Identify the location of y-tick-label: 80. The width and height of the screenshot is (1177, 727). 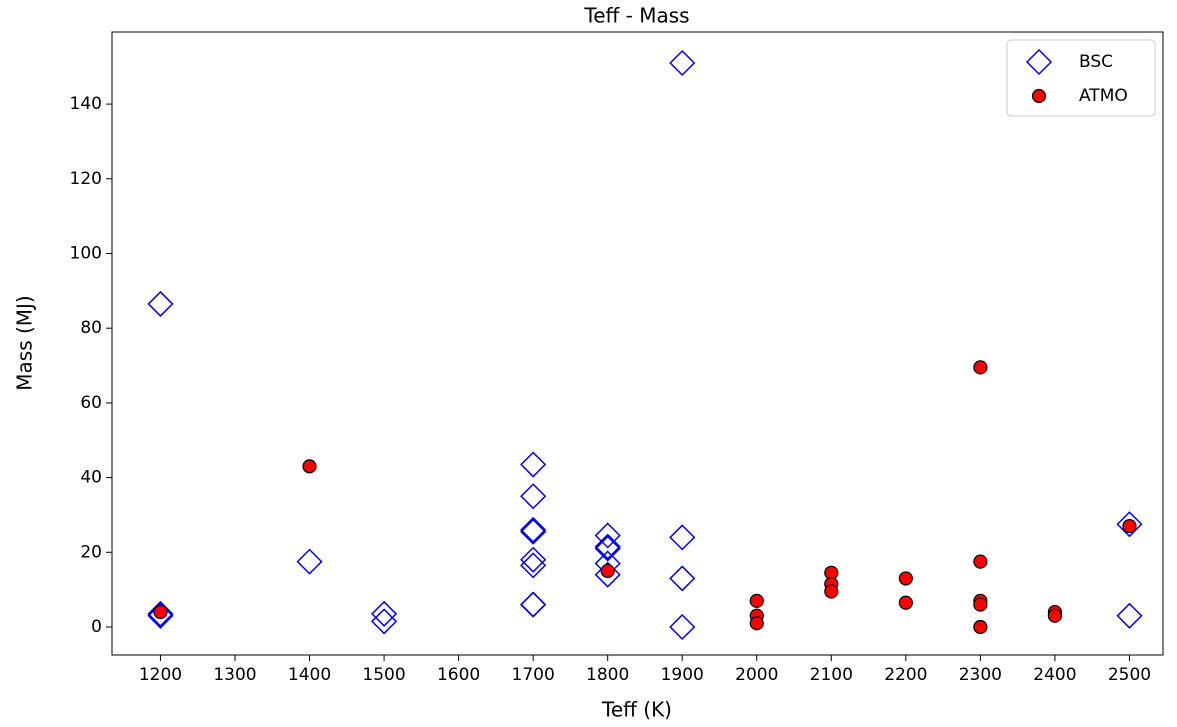
(91, 328).